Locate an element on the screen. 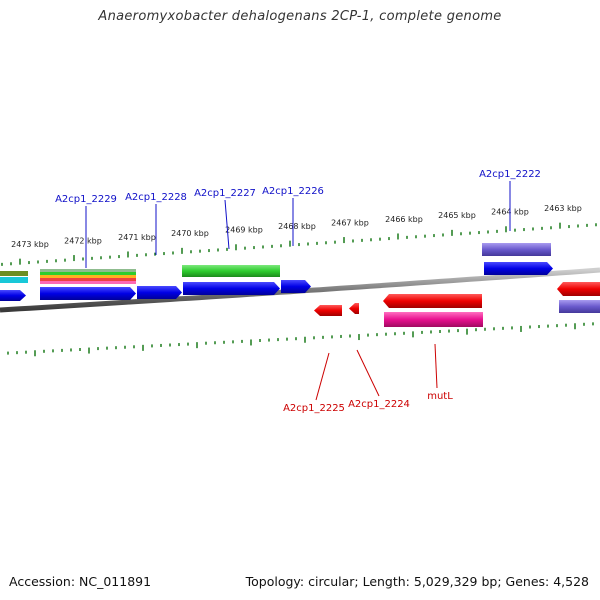  scale-label: 2469 kbp is located at coordinates (244, 230).